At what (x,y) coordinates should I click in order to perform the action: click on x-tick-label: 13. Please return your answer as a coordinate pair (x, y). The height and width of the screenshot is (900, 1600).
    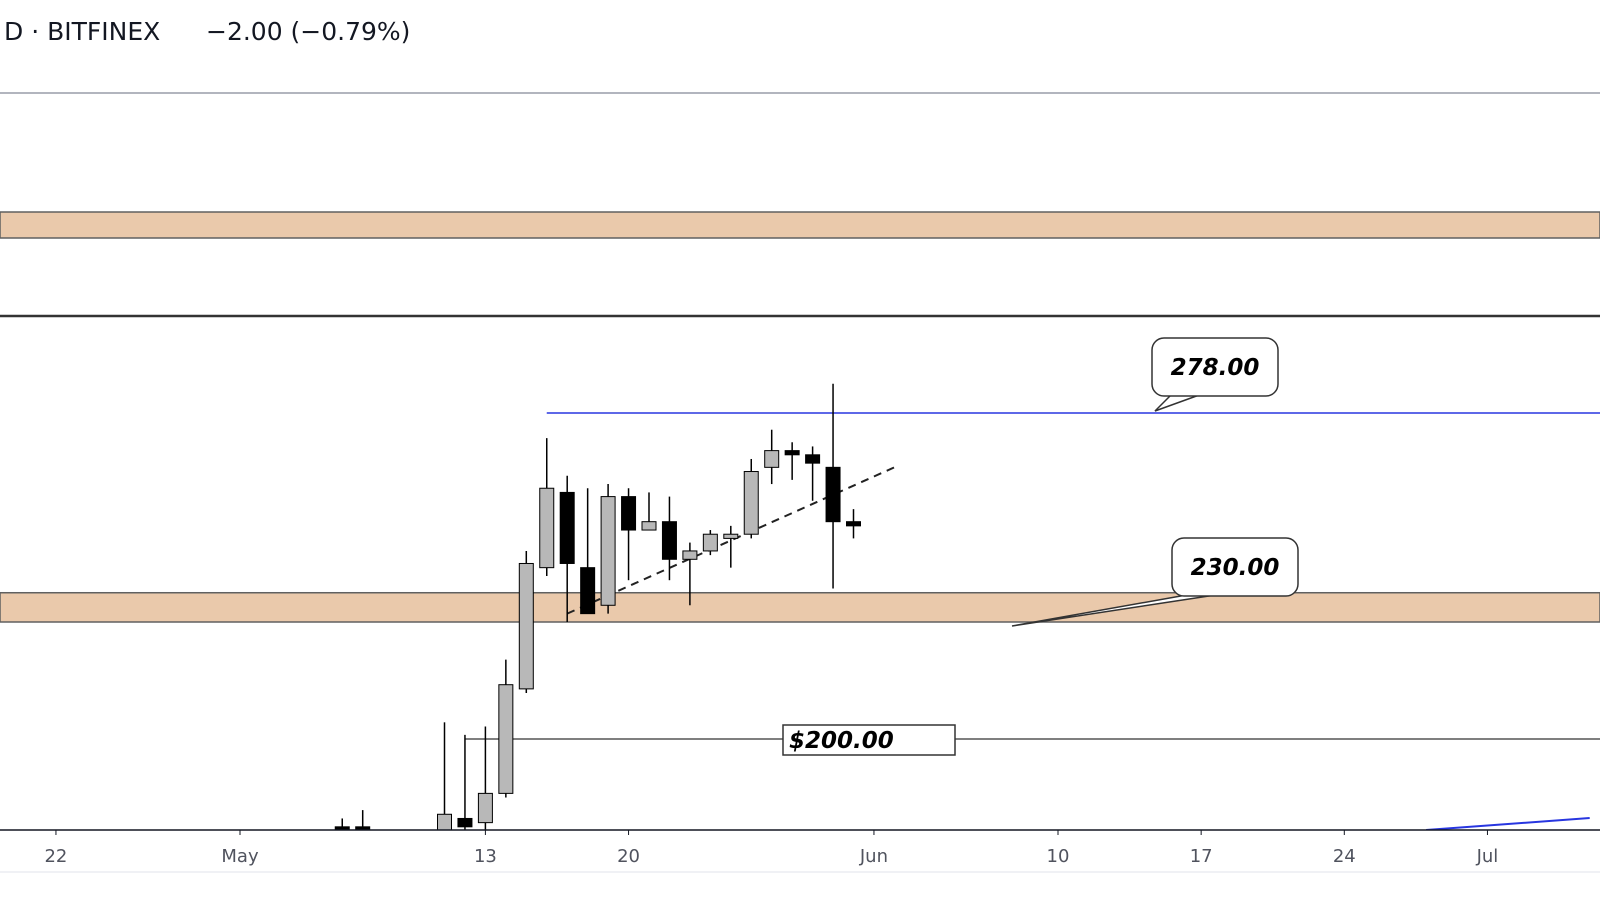
    Looking at the image, I should click on (485, 856).